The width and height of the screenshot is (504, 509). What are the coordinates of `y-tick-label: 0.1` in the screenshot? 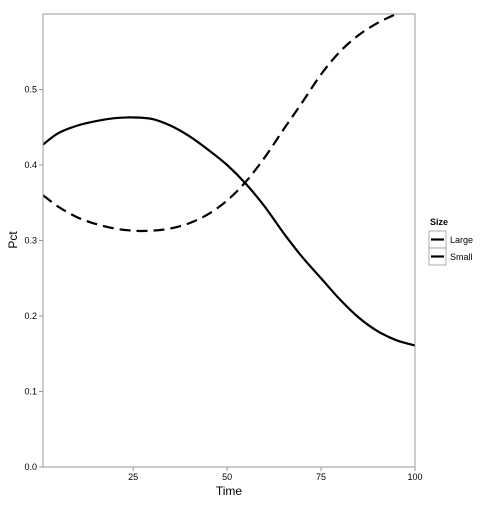 It's located at (30, 392).